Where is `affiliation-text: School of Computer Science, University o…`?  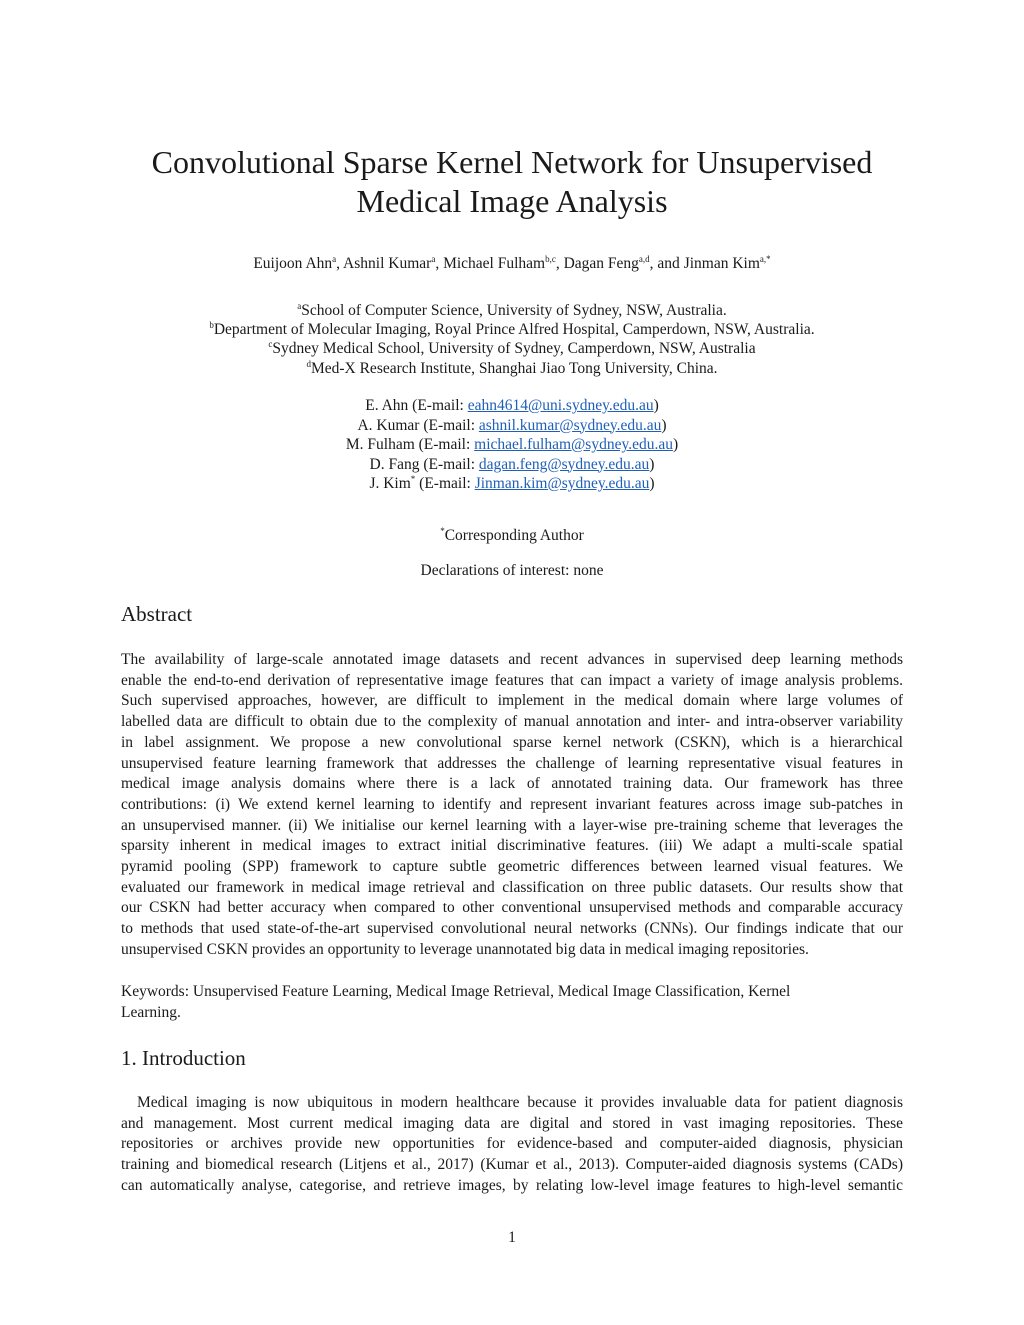 affiliation-text: School of Computer Science, University o… is located at coordinates (514, 310).